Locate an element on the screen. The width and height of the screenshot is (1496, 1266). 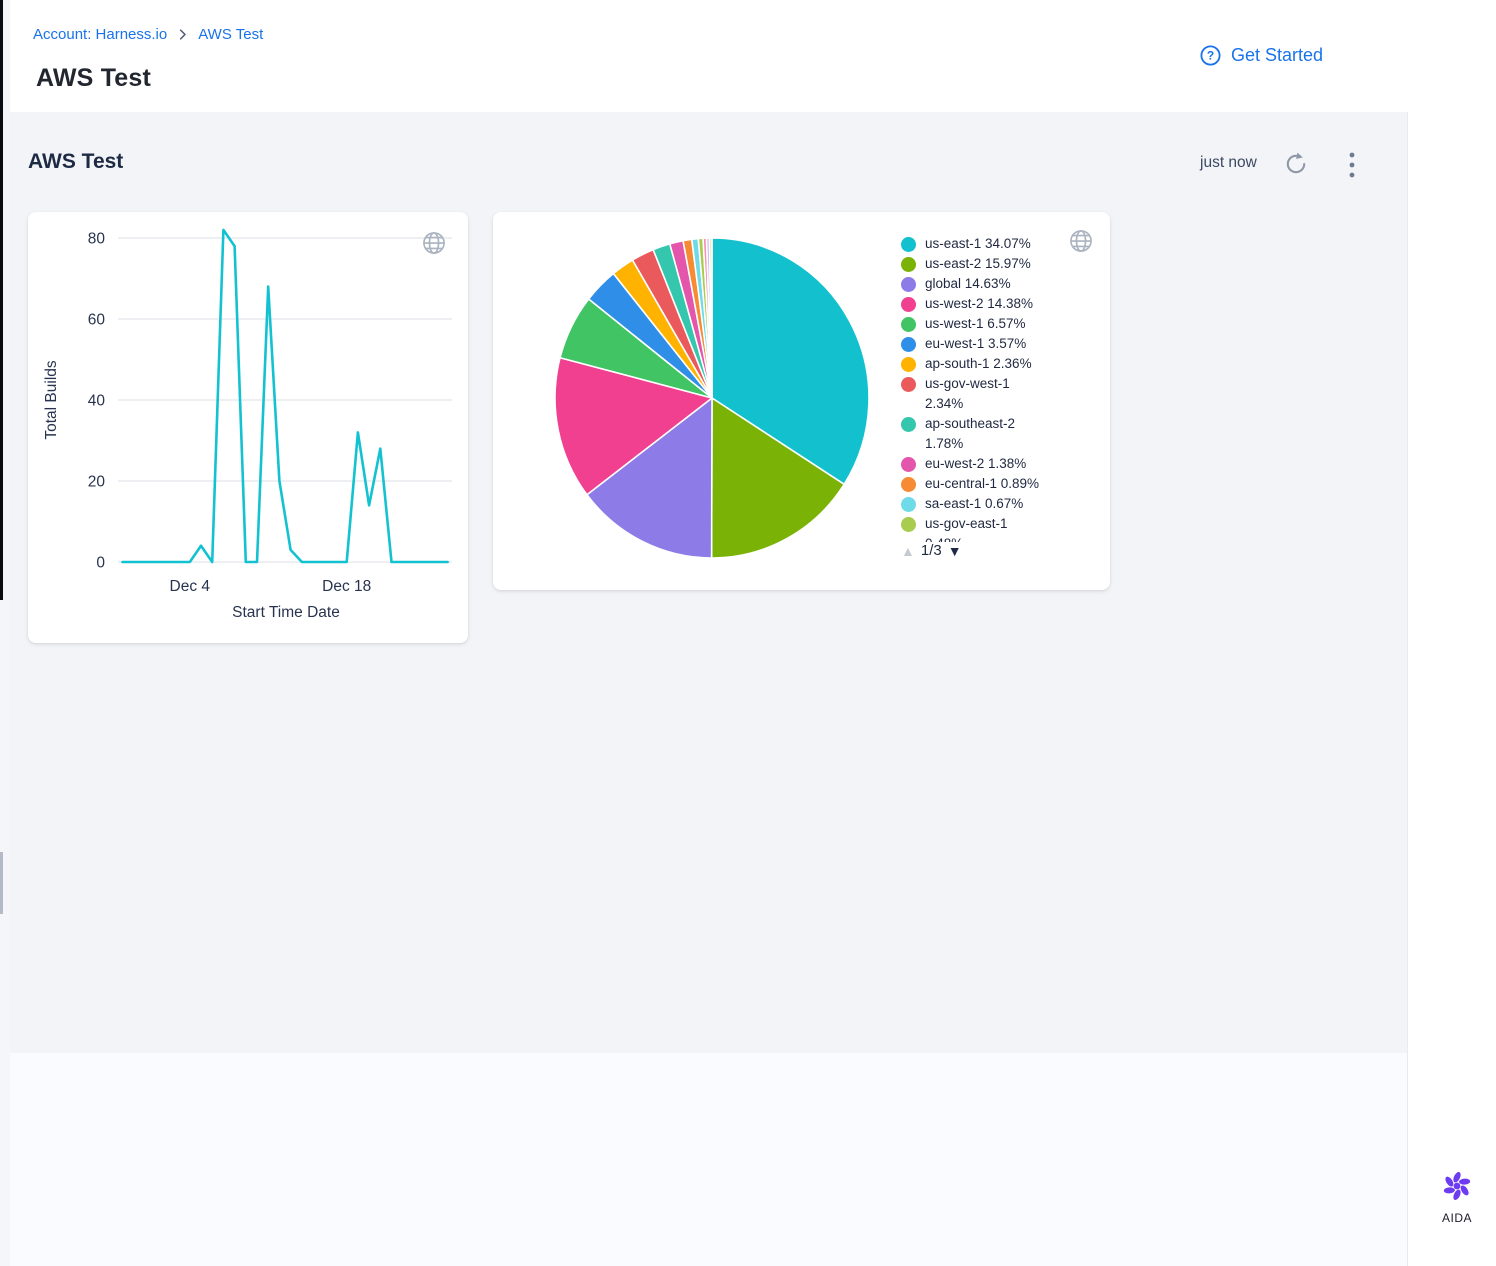
legend-page-label: 1/3 is located at coordinates (931, 550).